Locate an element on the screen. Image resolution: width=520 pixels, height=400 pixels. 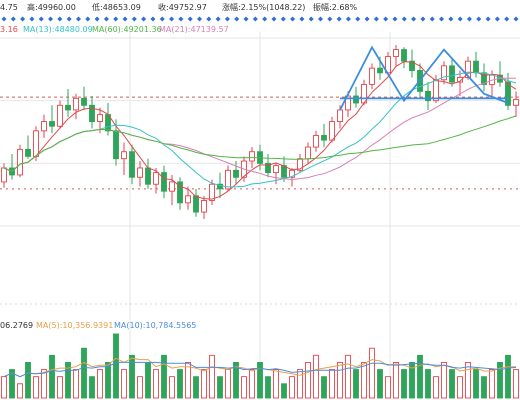
volume-ma10-value: MA(10):10,784.5565 is located at coordinates (155, 325).